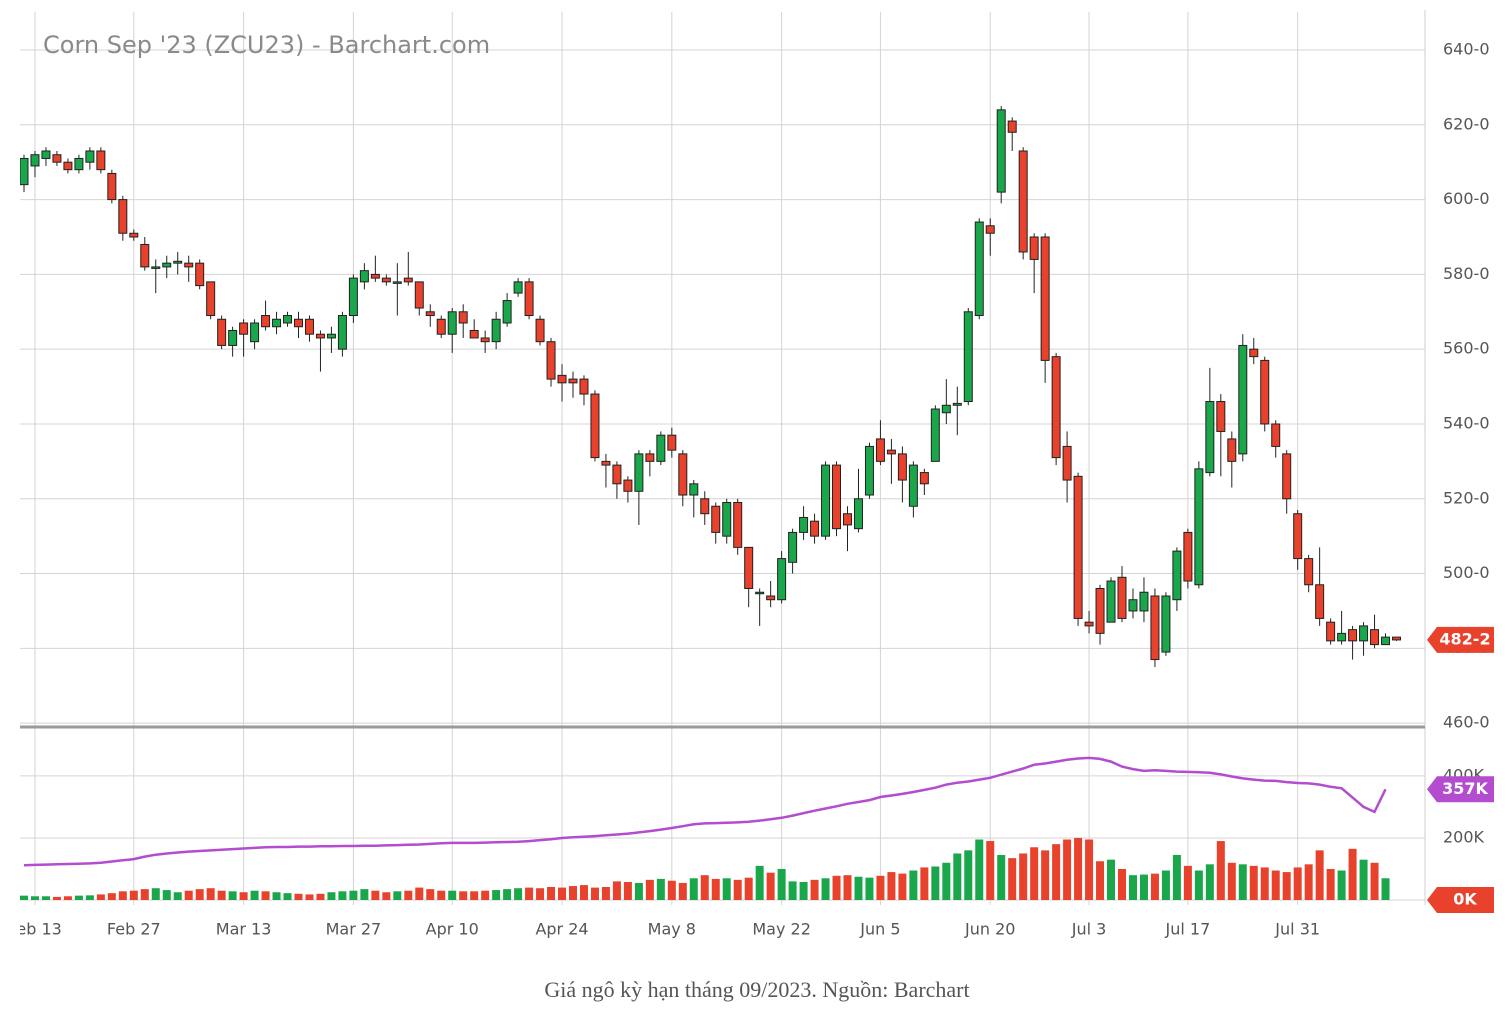 The image size is (1509, 1022). I want to click on y-tick-label: 580-0, so click(1466, 273).